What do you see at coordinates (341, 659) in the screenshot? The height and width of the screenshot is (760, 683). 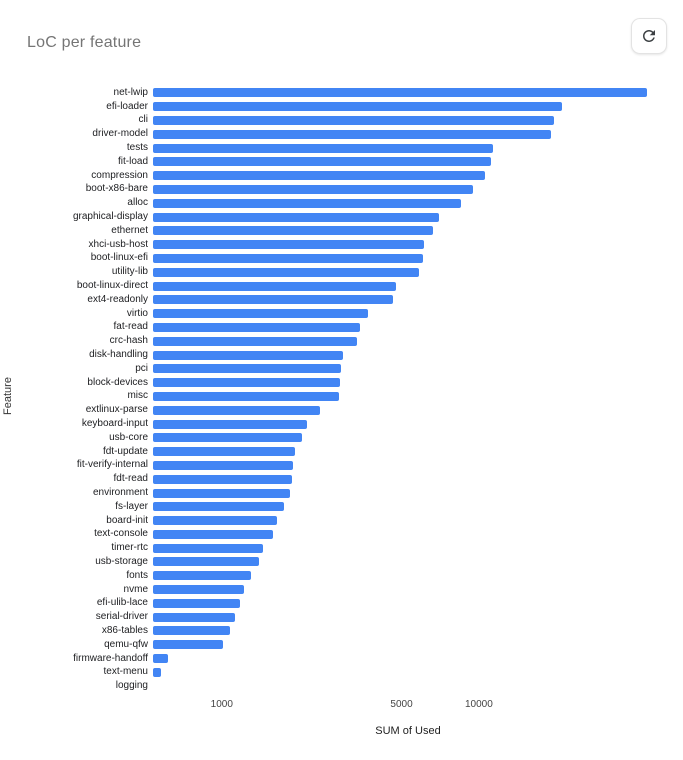 I see `bar-row: firmware-handoff` at bounding box center [341, 659].